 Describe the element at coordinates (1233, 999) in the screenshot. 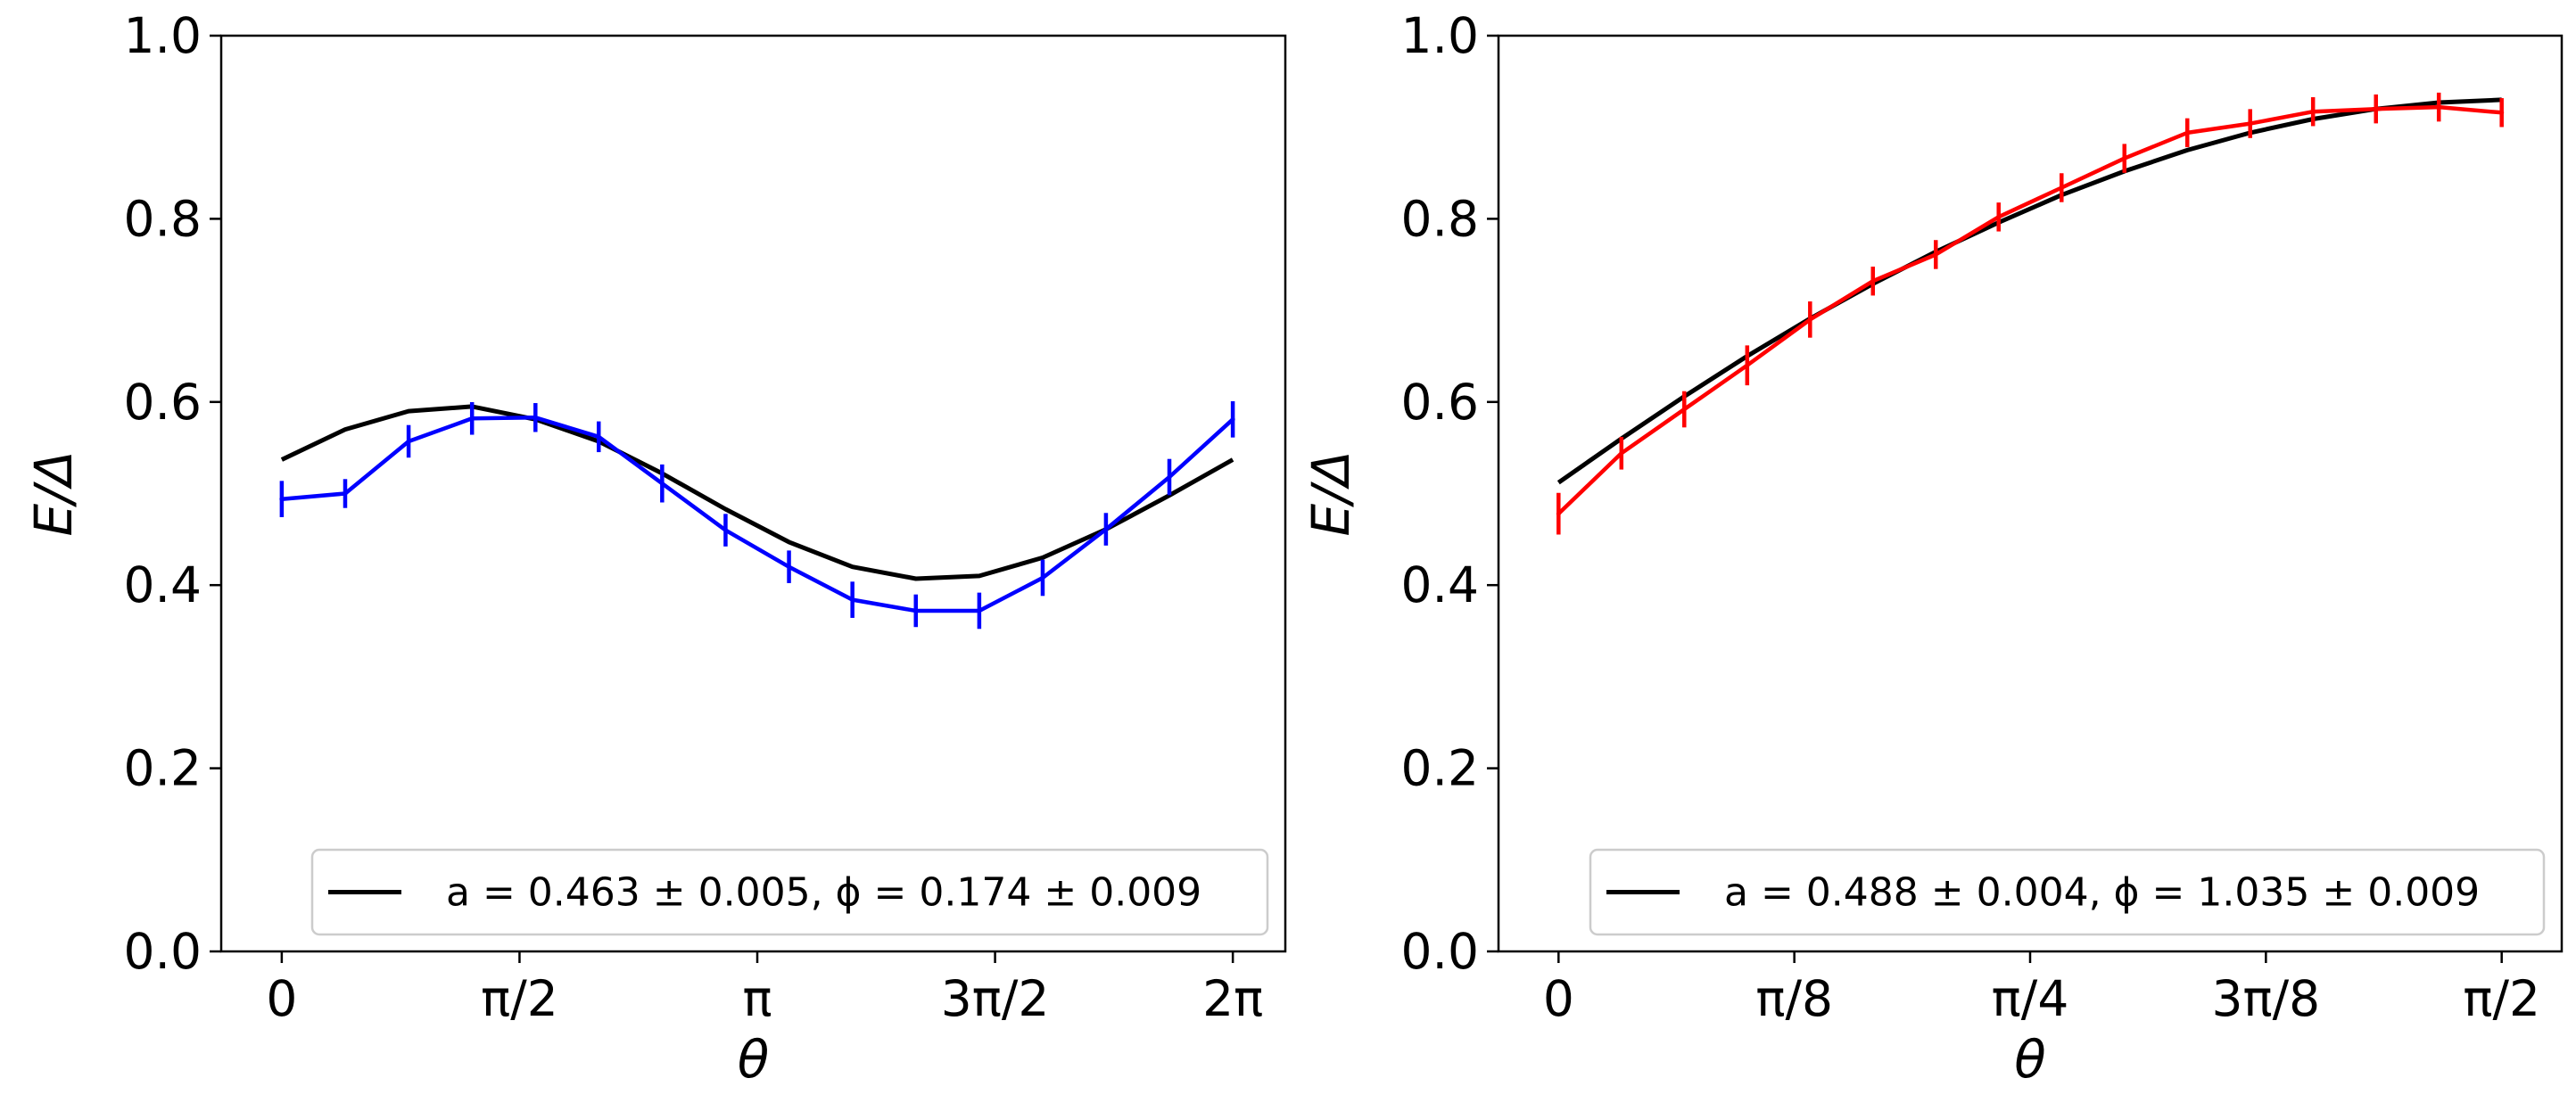

I see `x-tick-label: 2π` at that location.